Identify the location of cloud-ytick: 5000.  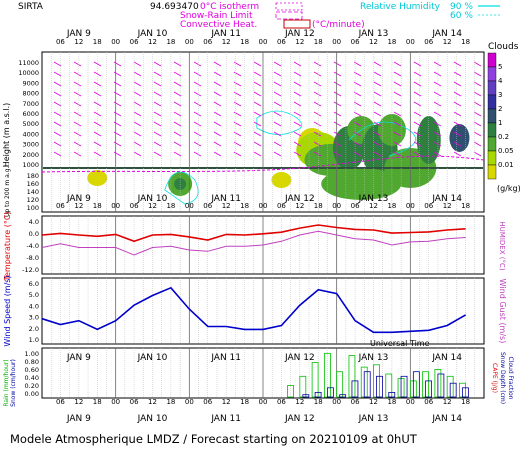
(30, 124).